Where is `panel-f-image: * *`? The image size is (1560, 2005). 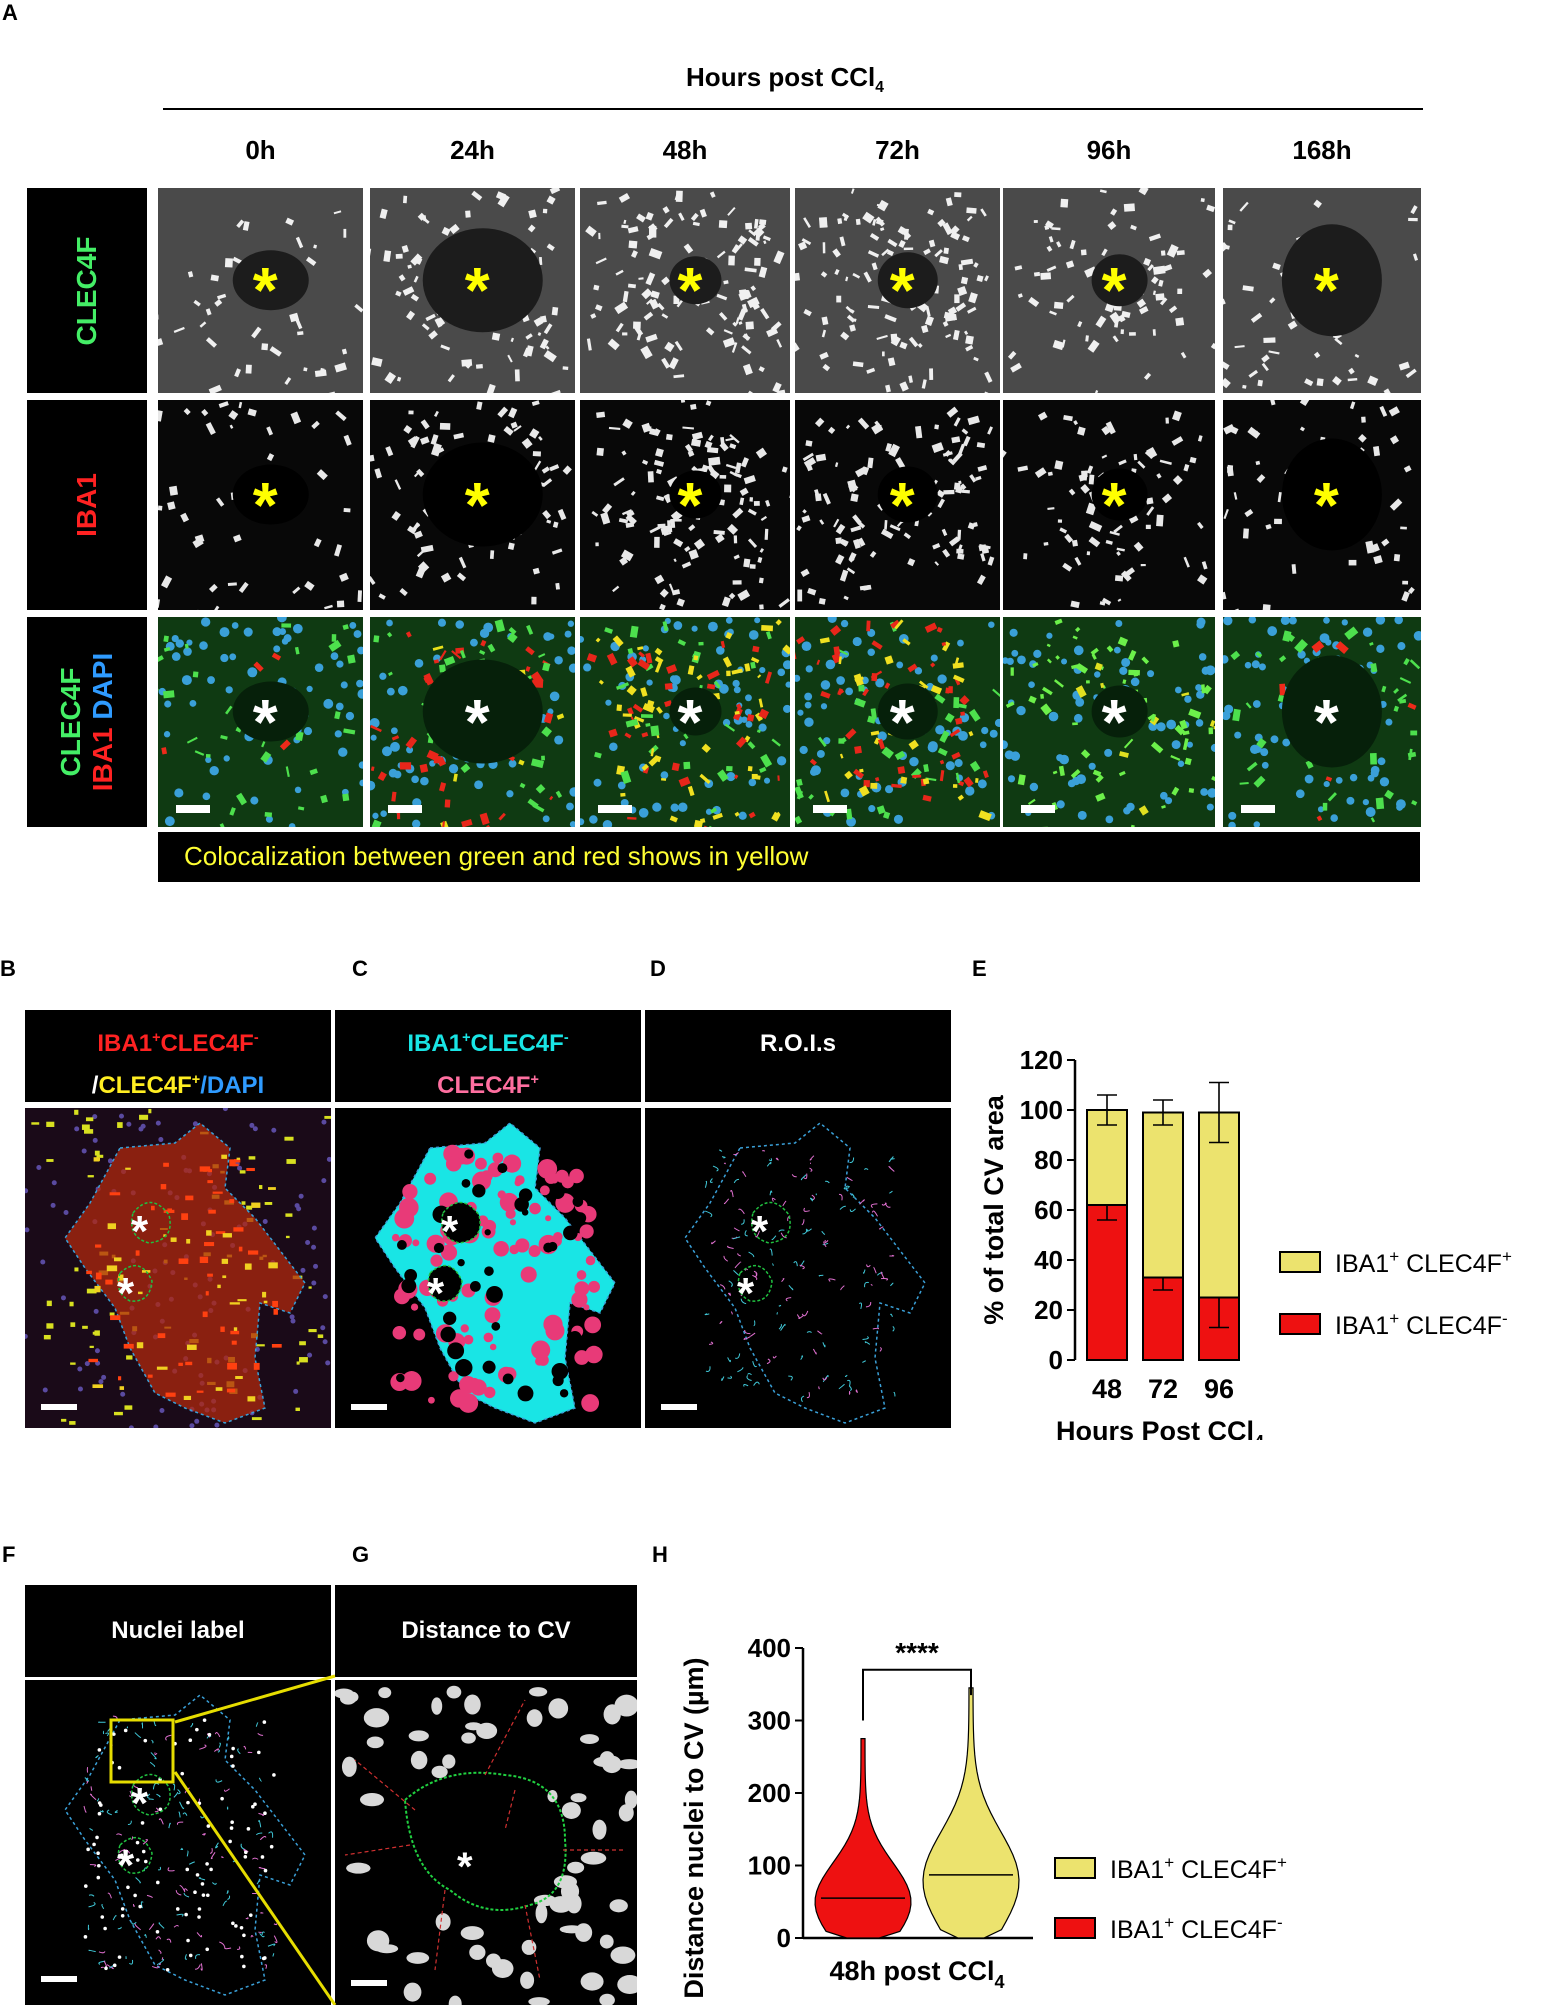
panel-f-image: * * is located at coordinates (178, 1842).